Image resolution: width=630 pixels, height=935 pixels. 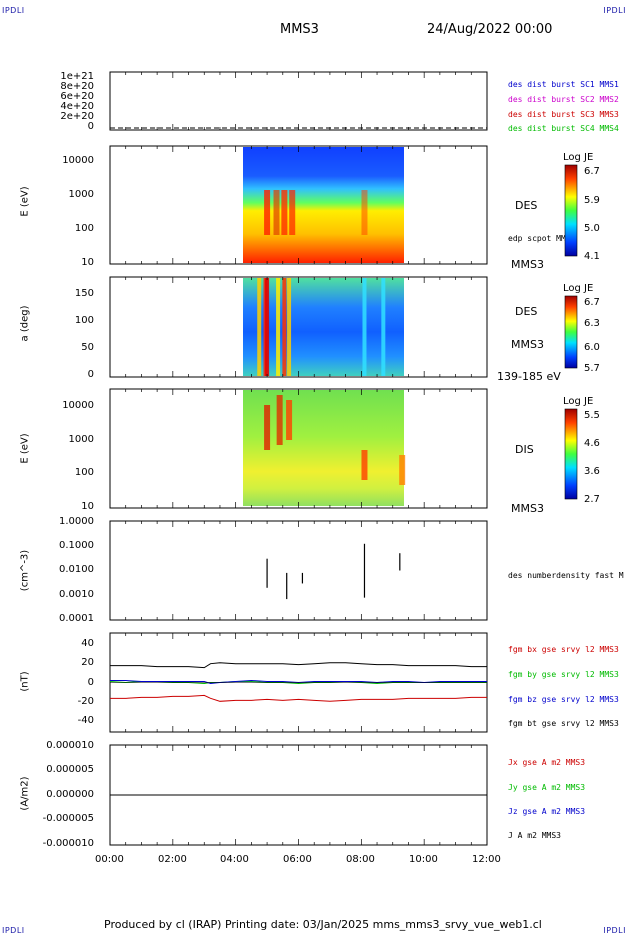 What do you see at coordinates (77, 116) in the screenshot?
I see `p1-ytick: 2e+20` at bounding box center [77, 116].